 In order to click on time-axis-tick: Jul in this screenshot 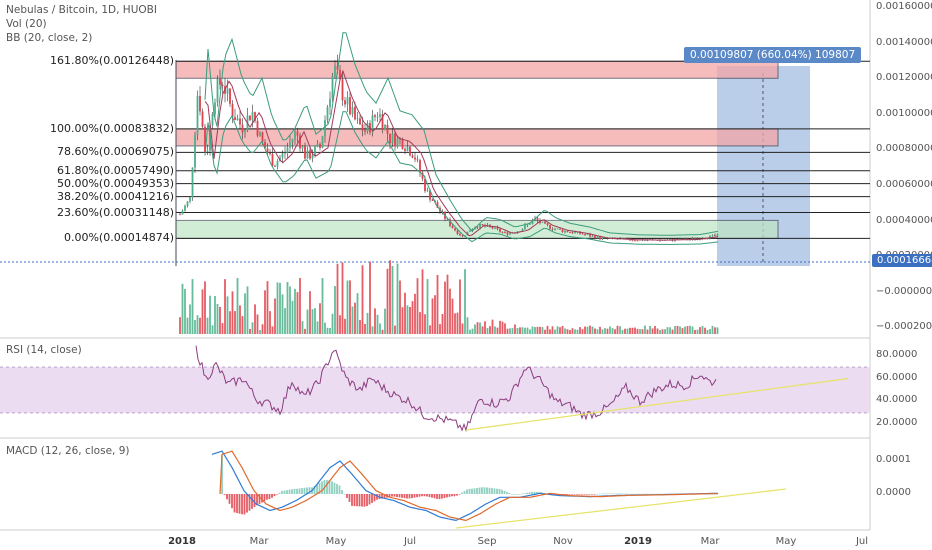, I will do `click(862, 541)`.